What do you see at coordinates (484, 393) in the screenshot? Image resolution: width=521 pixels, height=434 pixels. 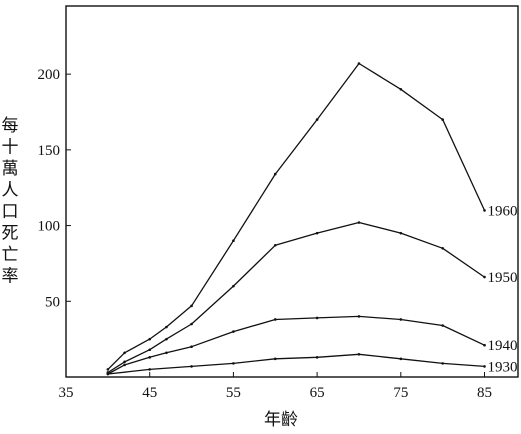 I see `x-tick-label: 85` at bounding box center [484, 393].